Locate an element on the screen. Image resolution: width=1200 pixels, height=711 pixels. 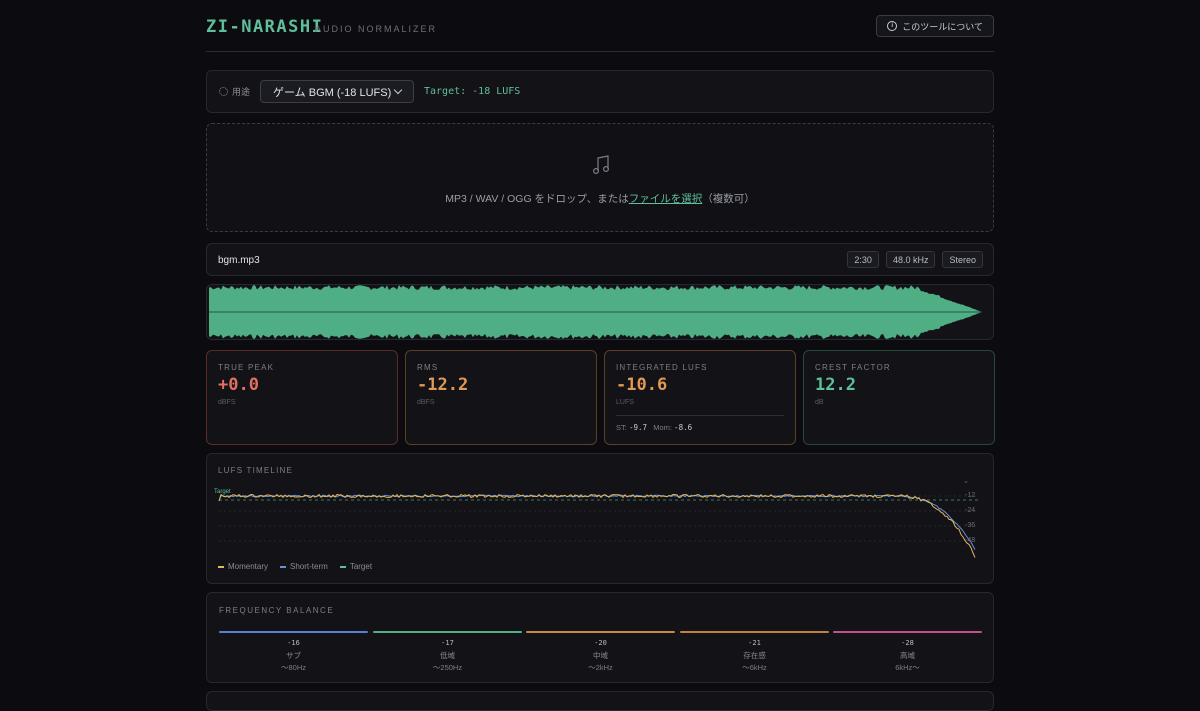
metric-divider is located at coordinates (700, 415).